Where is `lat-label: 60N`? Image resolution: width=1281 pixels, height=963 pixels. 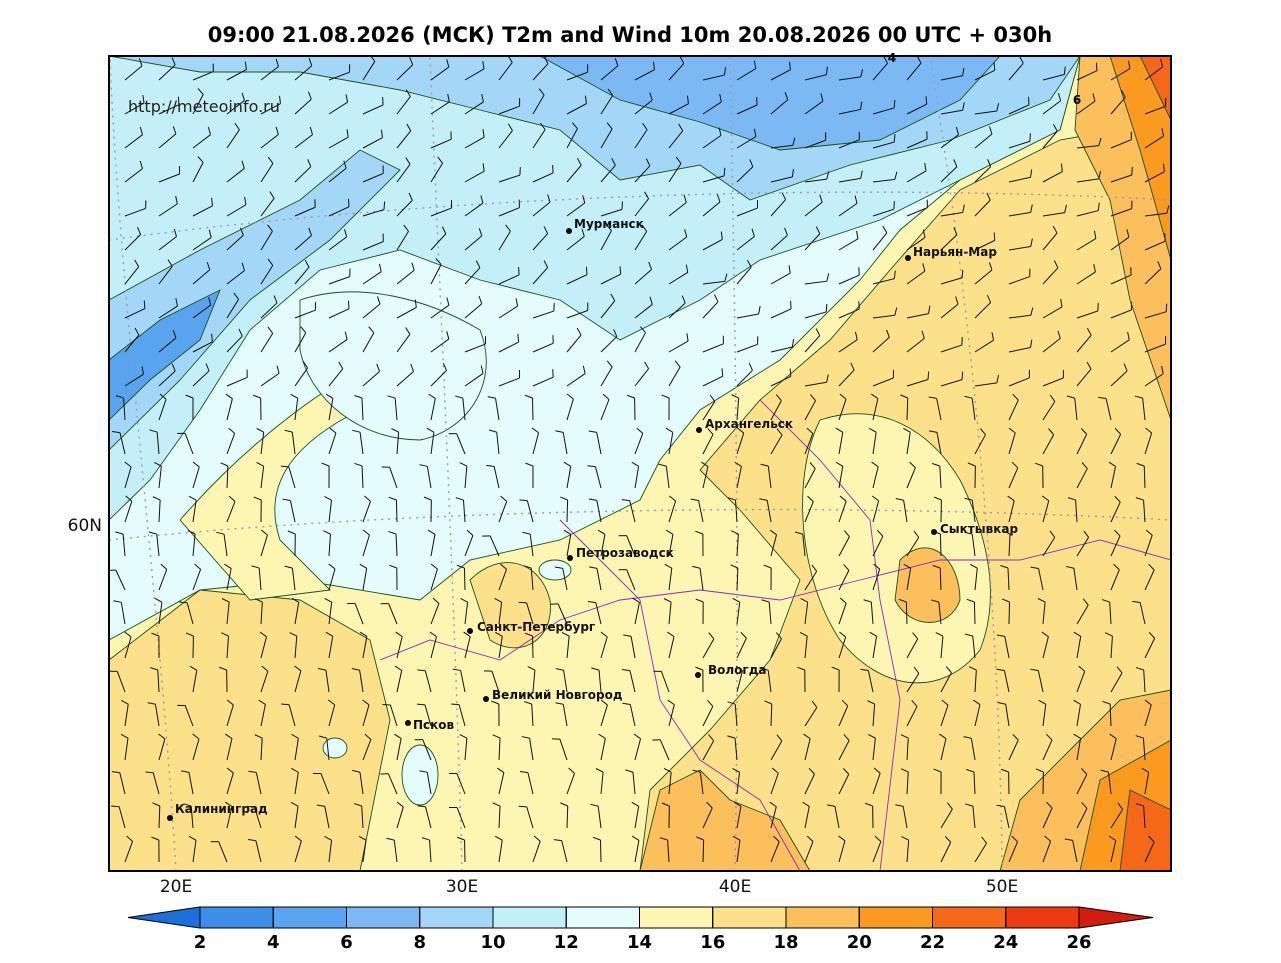 lat-label: 60N is located at coordinates (85, 526).